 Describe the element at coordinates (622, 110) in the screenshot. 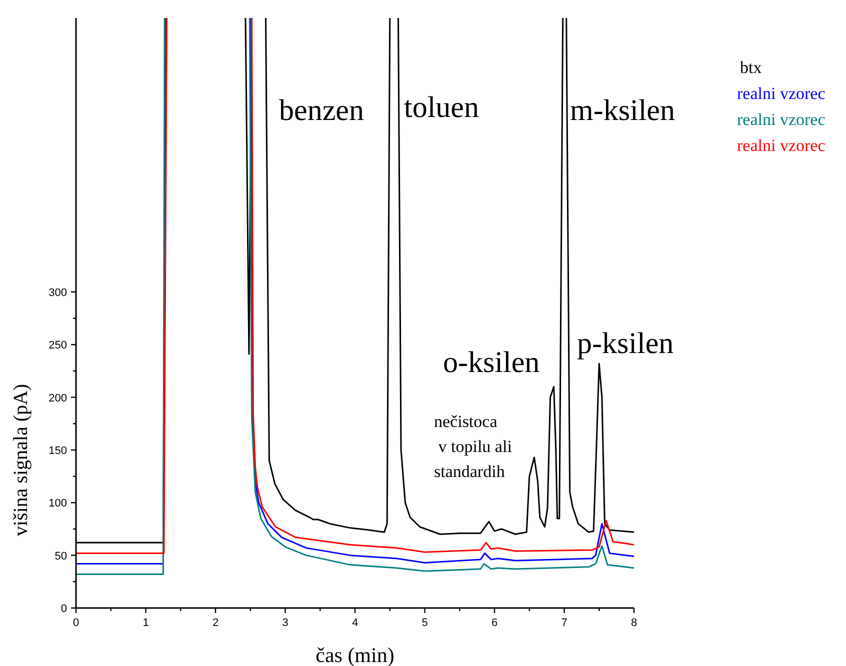

I see `annotation: m-ksilen` at that location.